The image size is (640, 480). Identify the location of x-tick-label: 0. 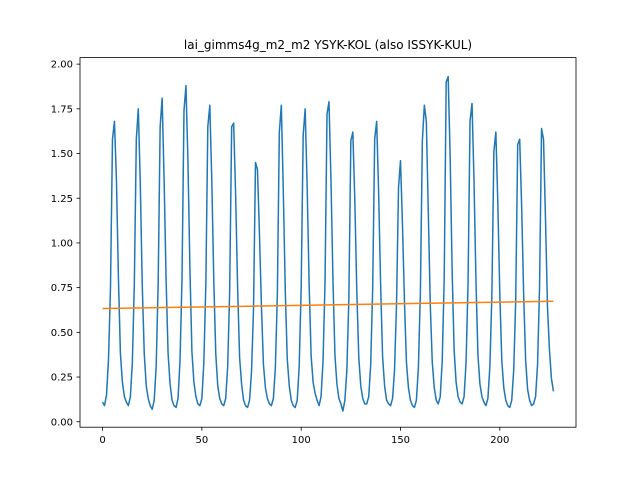
(102, 440).